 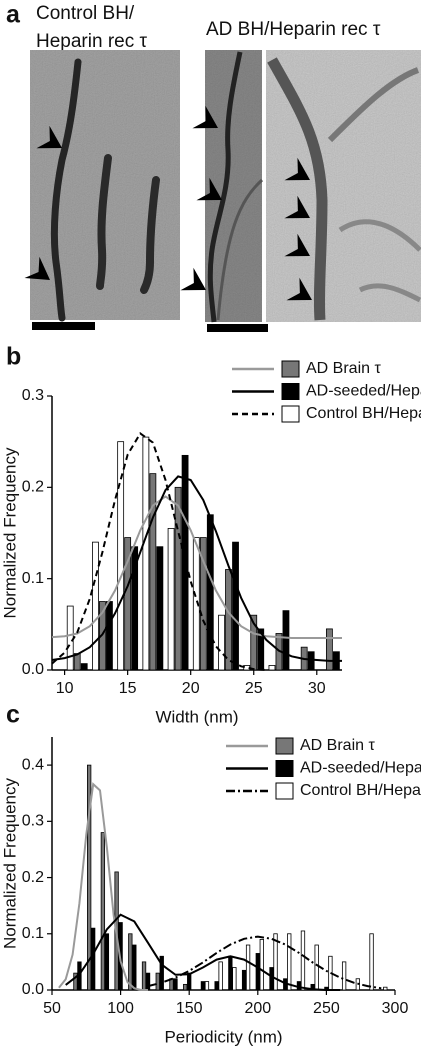 What do you see at coordinates (223, 1036) in the screenshot?
I see `x-axis-title: Periodicity (nm)` at bounding box center [223, 1036].